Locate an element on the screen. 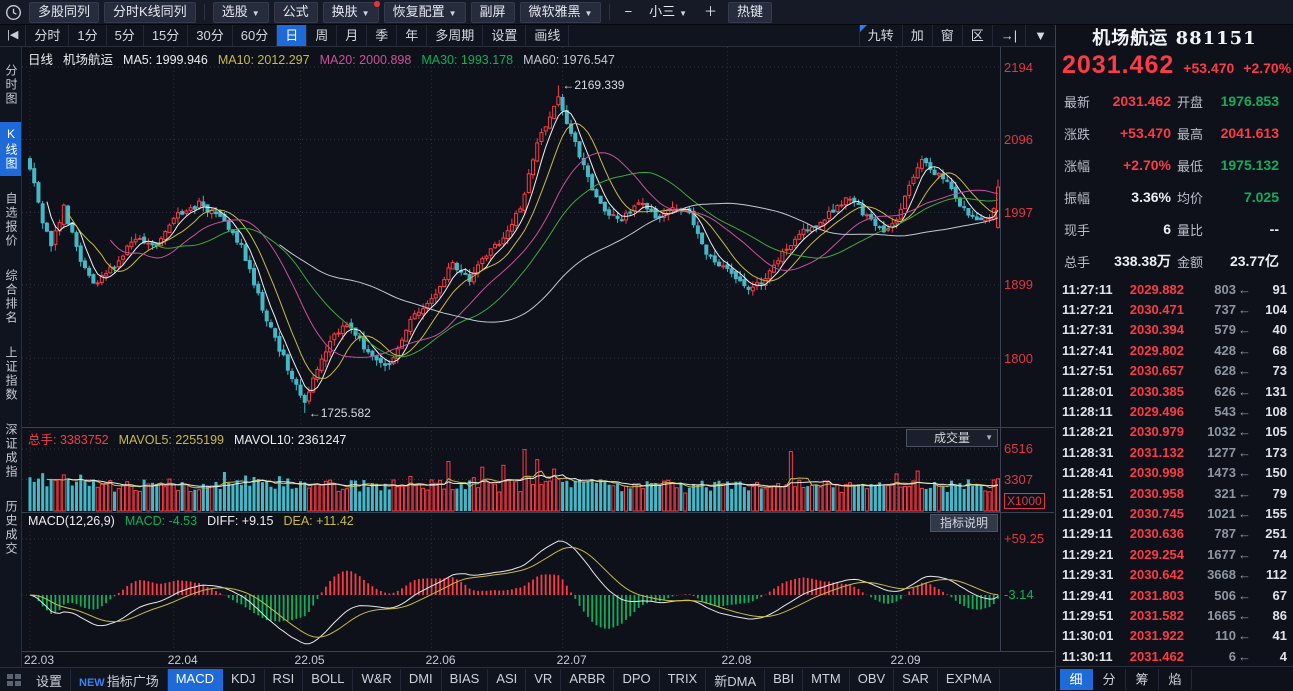  indicator-tab-macd: MACD is located at coordinates (195, 679).